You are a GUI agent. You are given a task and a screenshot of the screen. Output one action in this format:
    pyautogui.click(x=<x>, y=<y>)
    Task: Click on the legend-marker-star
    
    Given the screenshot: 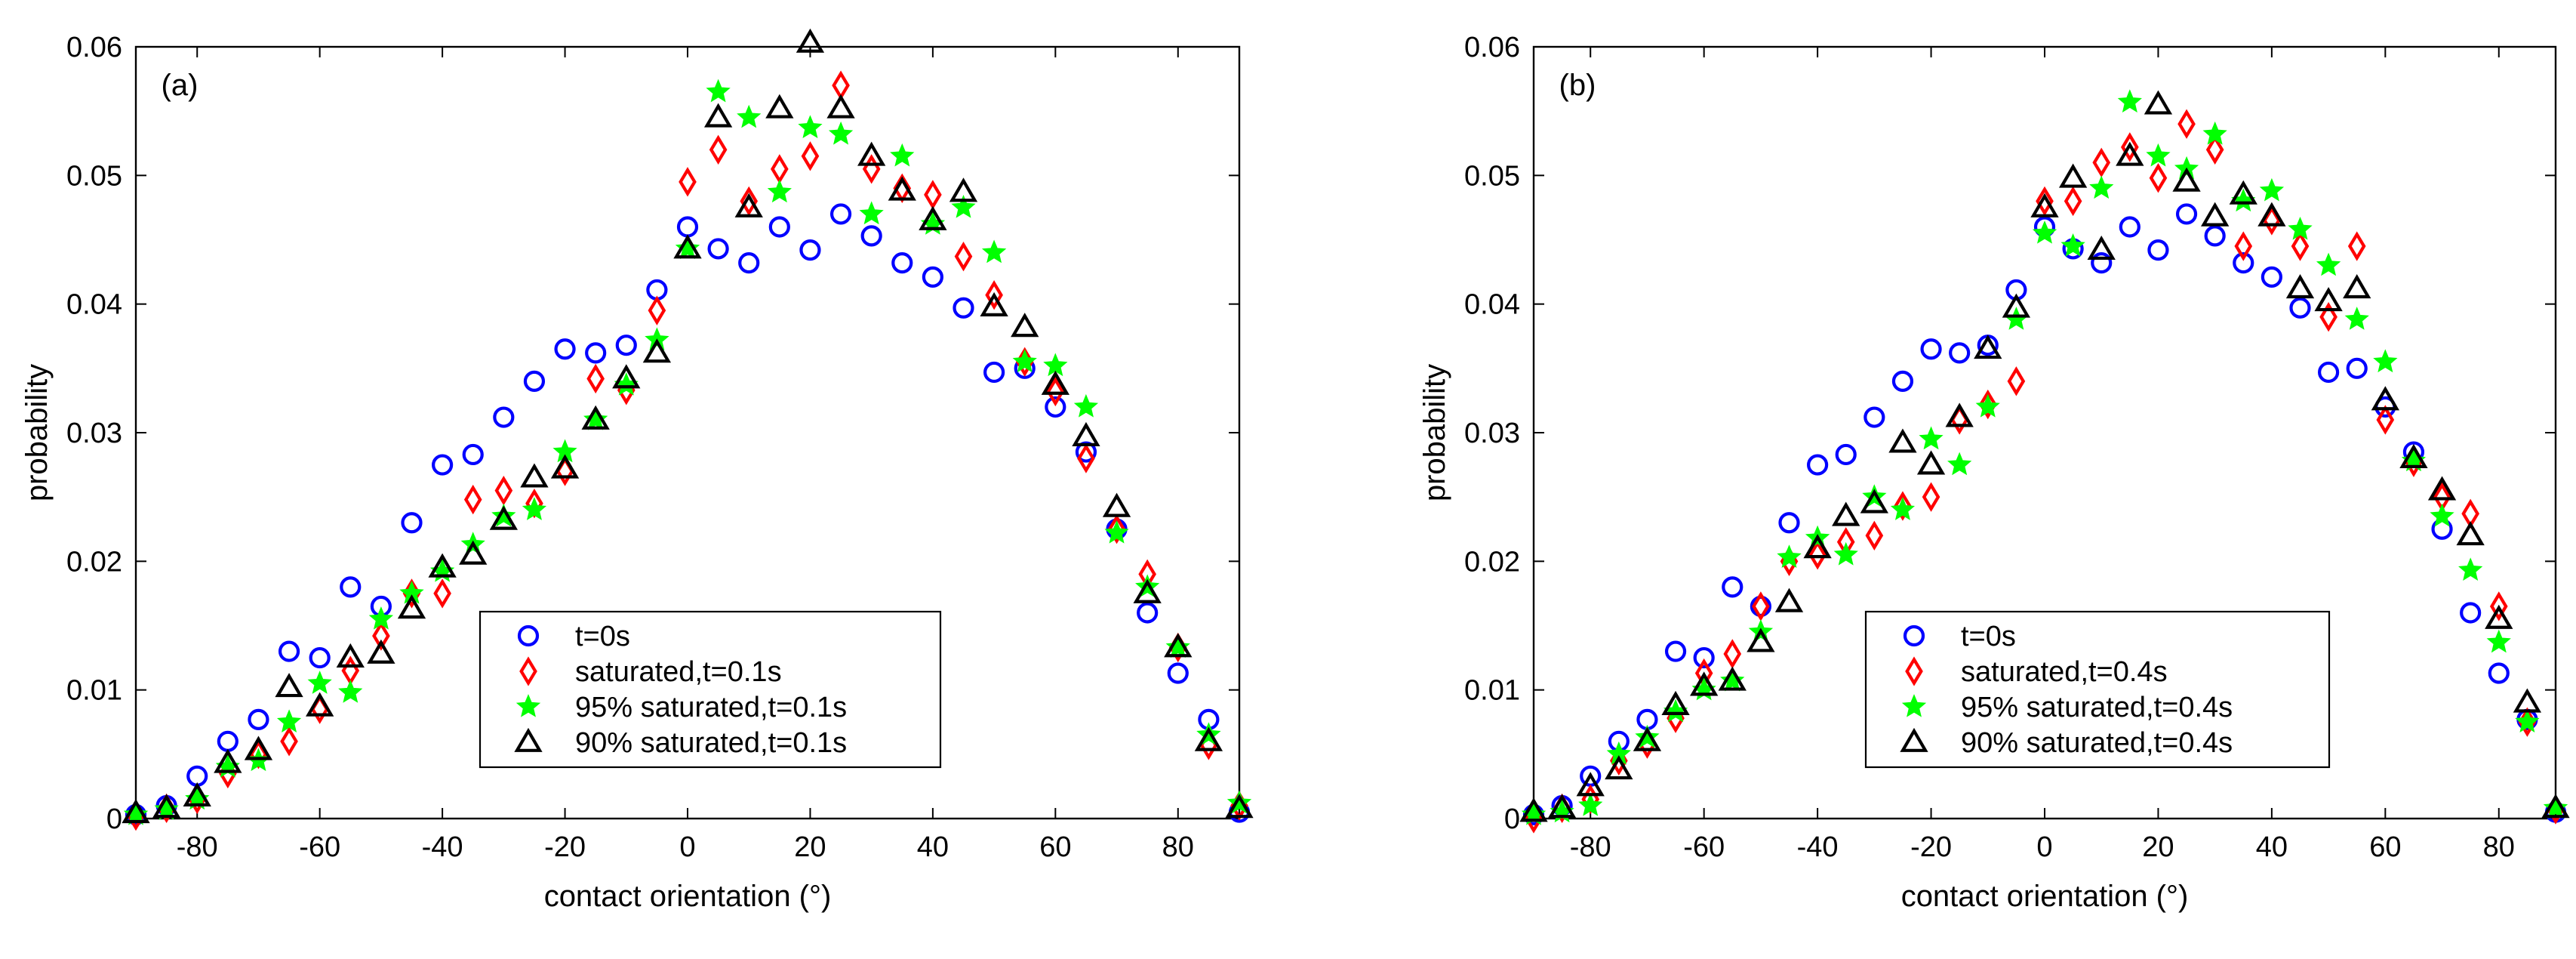 What is the action you would take?
    pyautogui.click(x=1914, y=705)
    